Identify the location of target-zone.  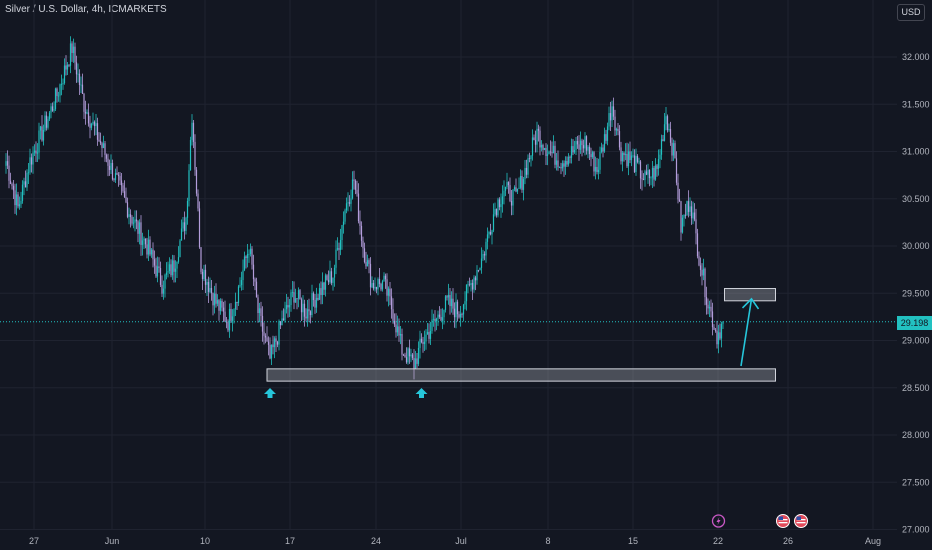
(750, 295).